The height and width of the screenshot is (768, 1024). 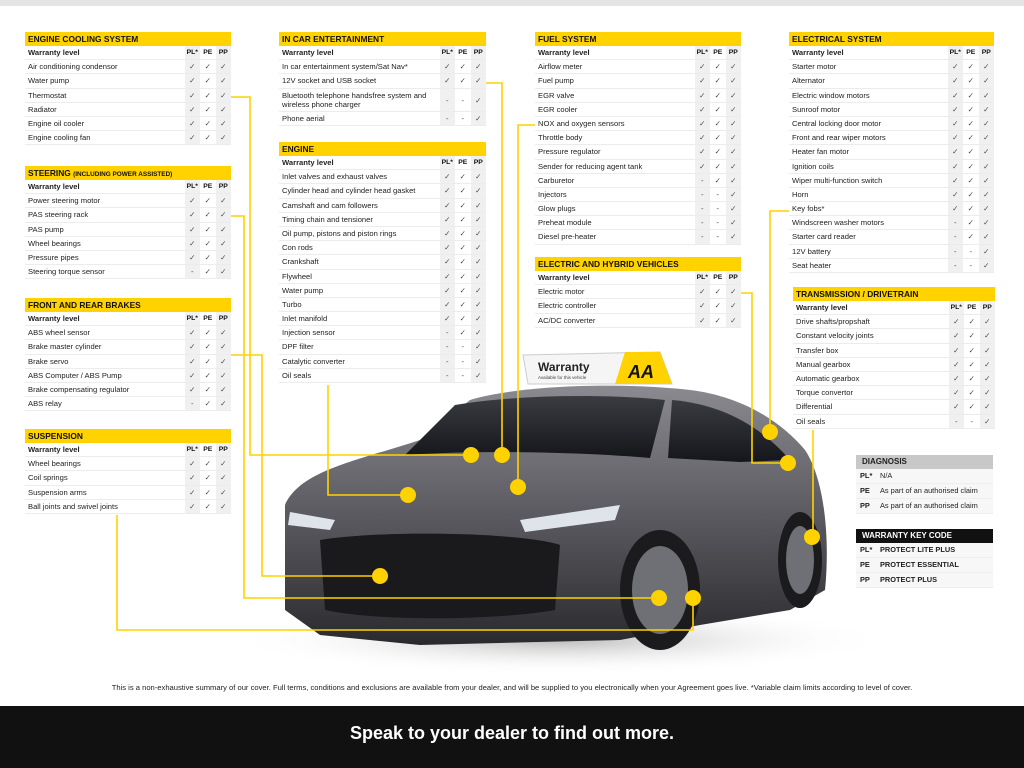 What do you see at coordinates (891, 166) in the screenshot?
I see `table-row: Ignition coils ✓ ✓ ✓` at bounding box center [891, 166].